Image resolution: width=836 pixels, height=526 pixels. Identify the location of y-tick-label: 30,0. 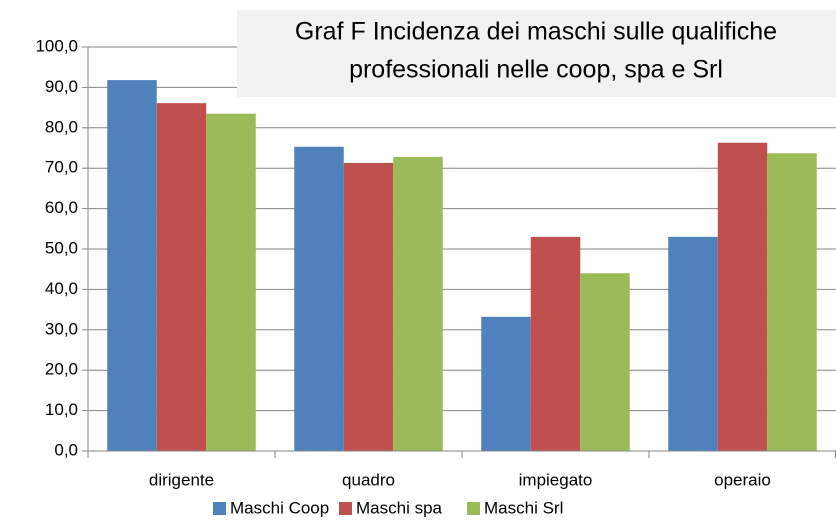
(61, 328).